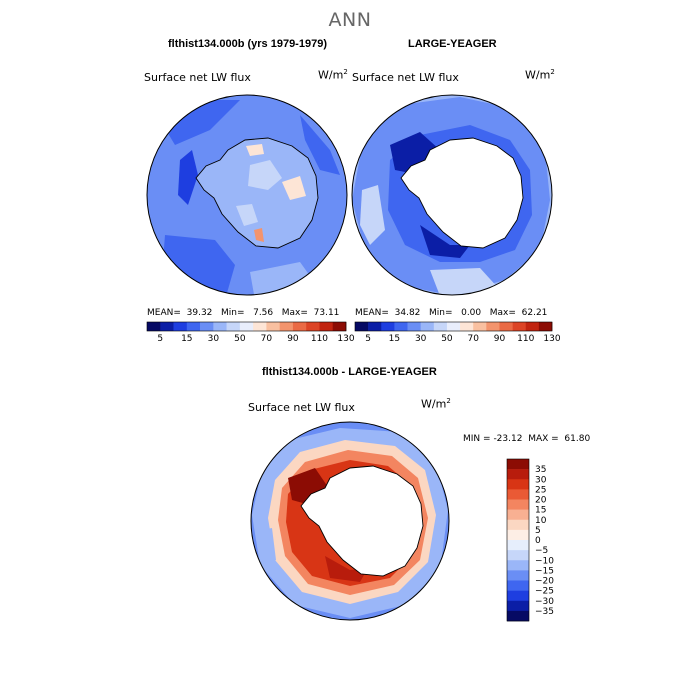 This screenshot has width=700, height=700. What do you see at coordinates (345, 339) in the screenshot?
I see `tl-colorbar-tick-label: 130` at bounding box center [345, 339].